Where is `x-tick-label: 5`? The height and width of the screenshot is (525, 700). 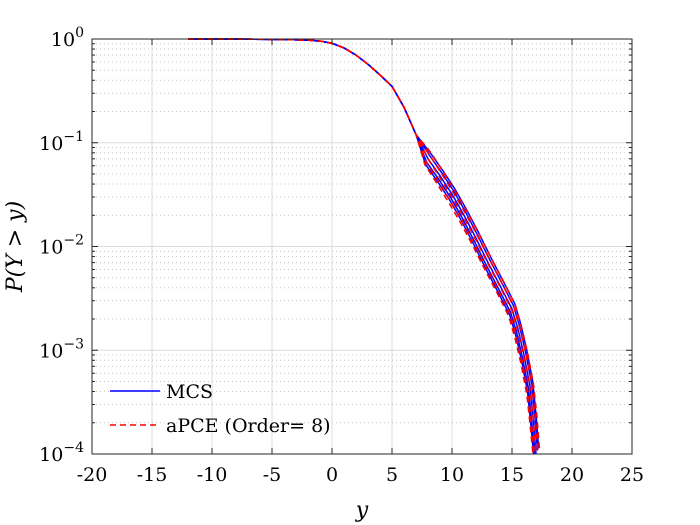 x-tick-label: 5 is located at coordinates (392, 475).